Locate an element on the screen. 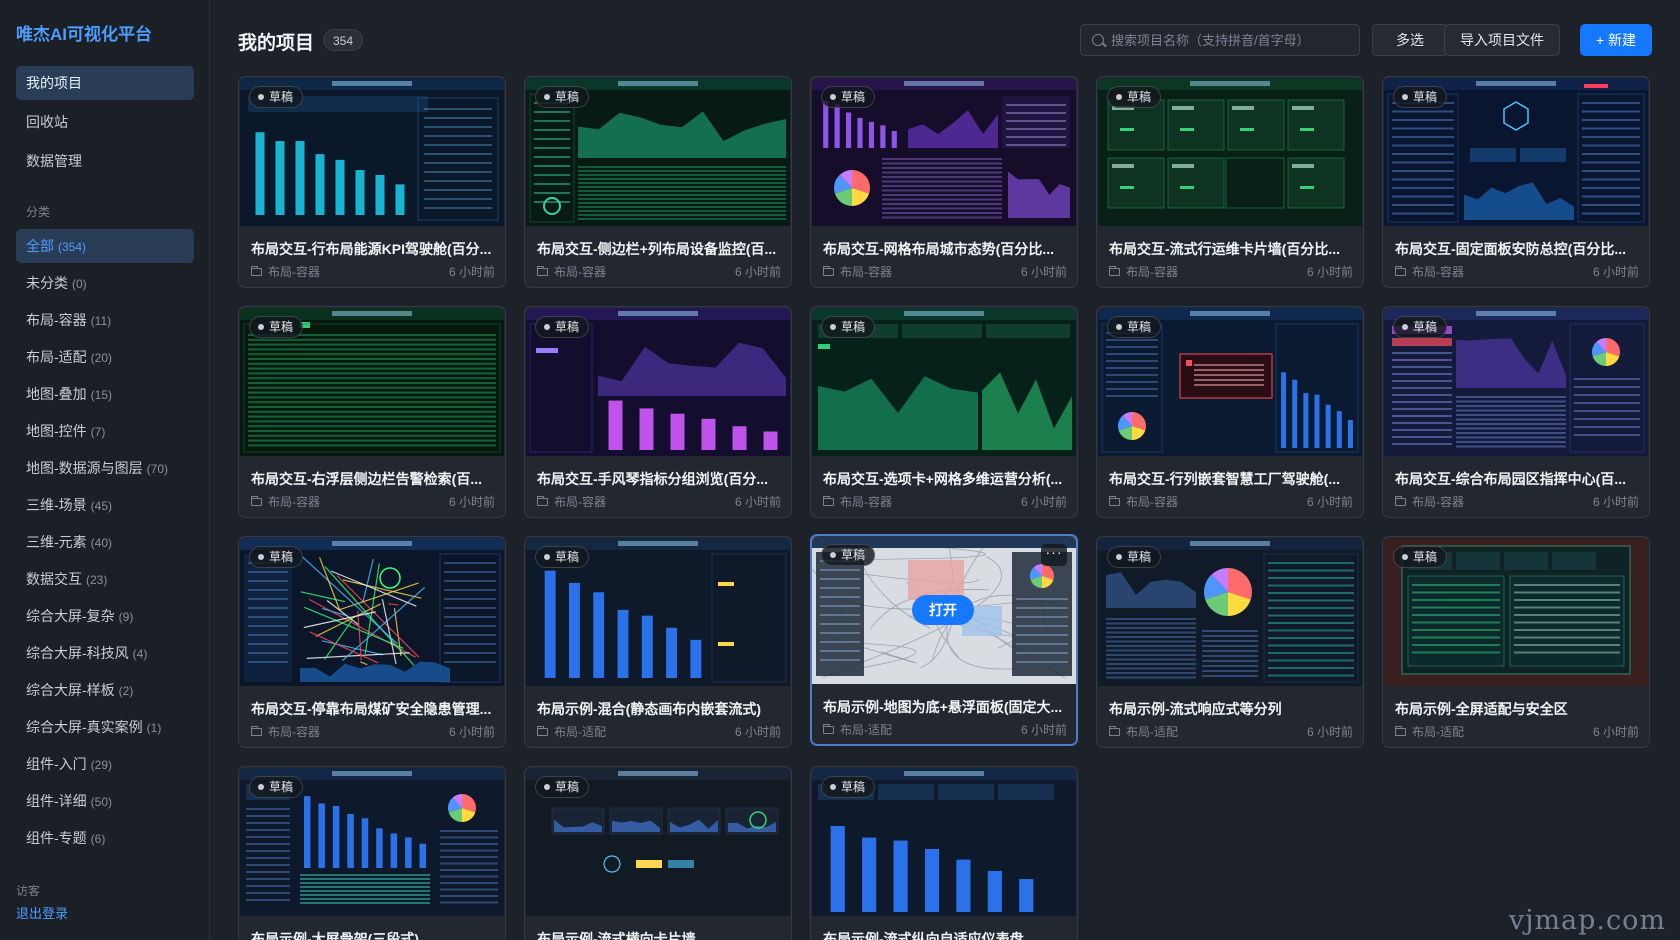 The width and height of the screenshot is (1680, 940). project-count-badge: 354 is located at coordinates (343, 40).